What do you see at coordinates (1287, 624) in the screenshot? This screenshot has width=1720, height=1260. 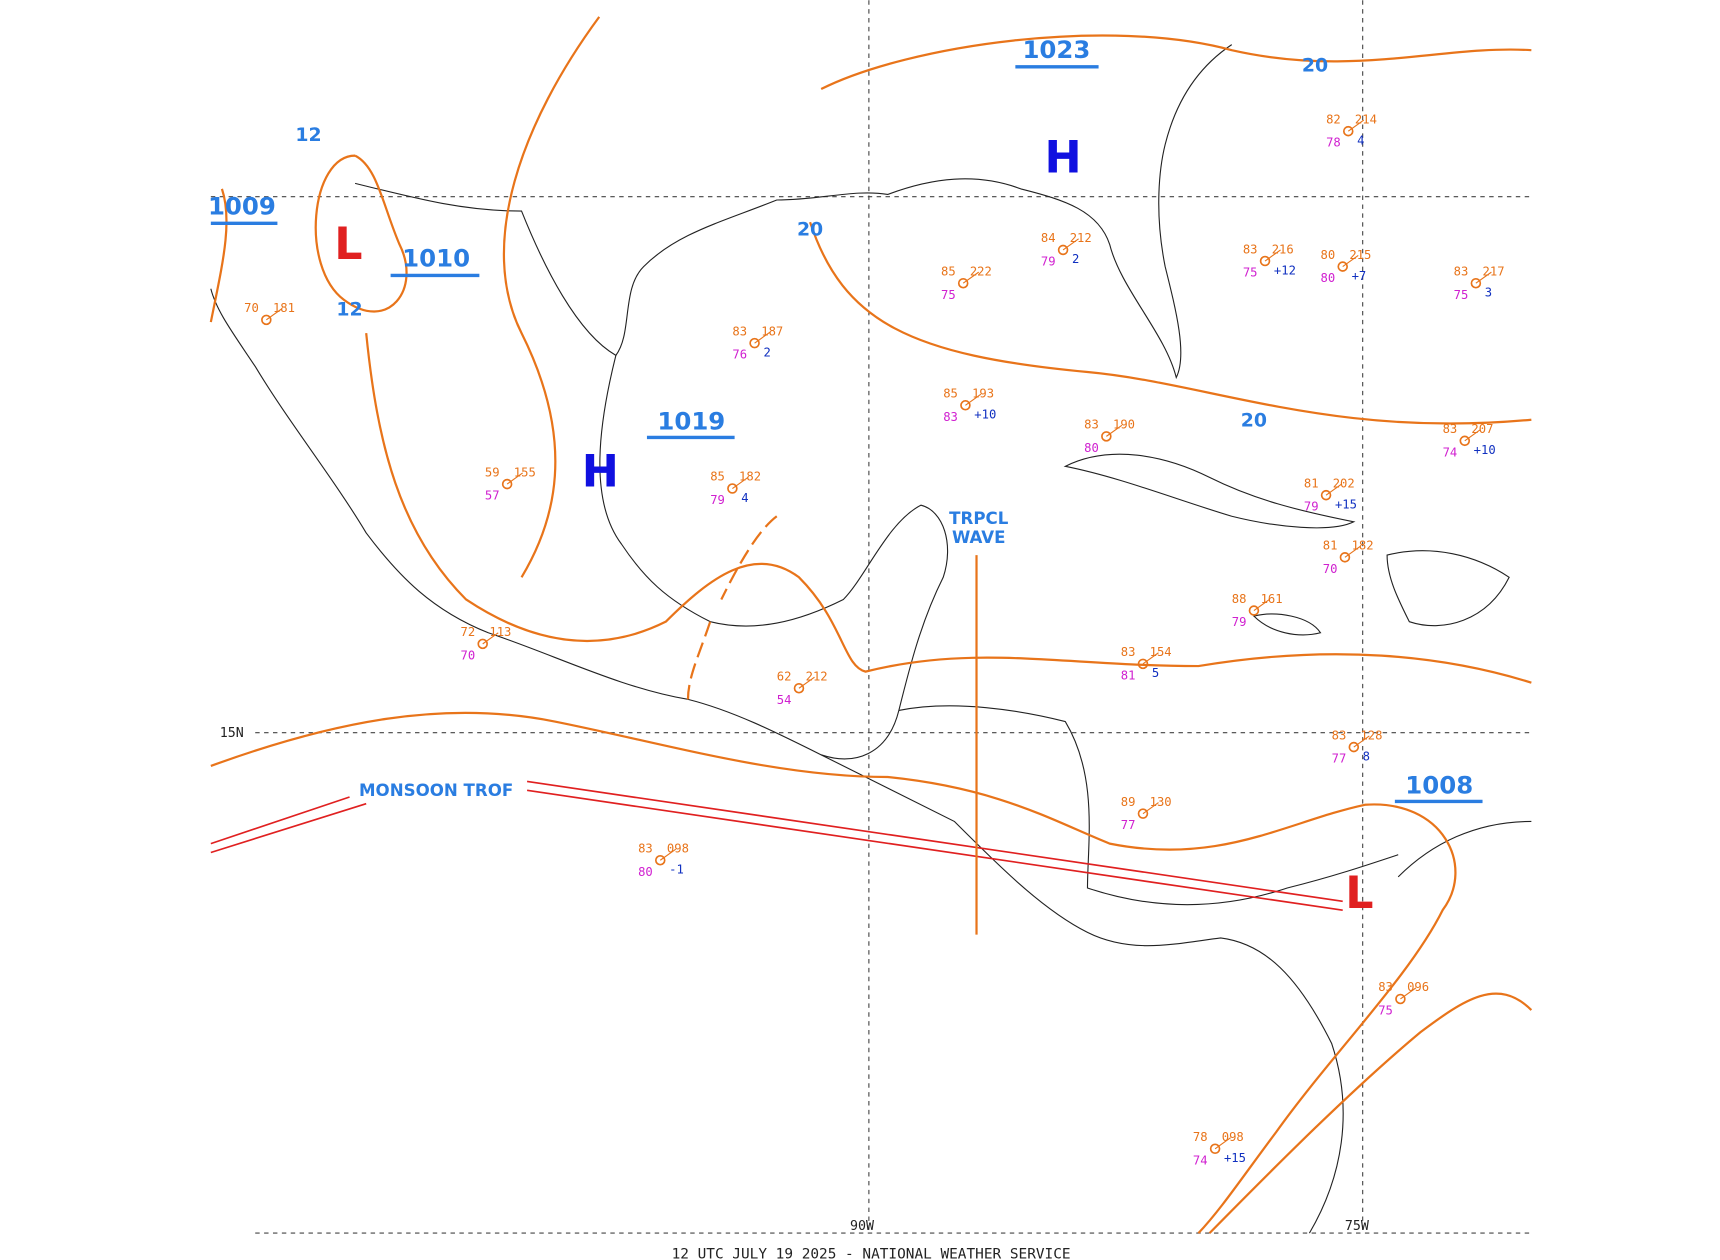 I see `jamaica` at bounding box center [1287, 624].